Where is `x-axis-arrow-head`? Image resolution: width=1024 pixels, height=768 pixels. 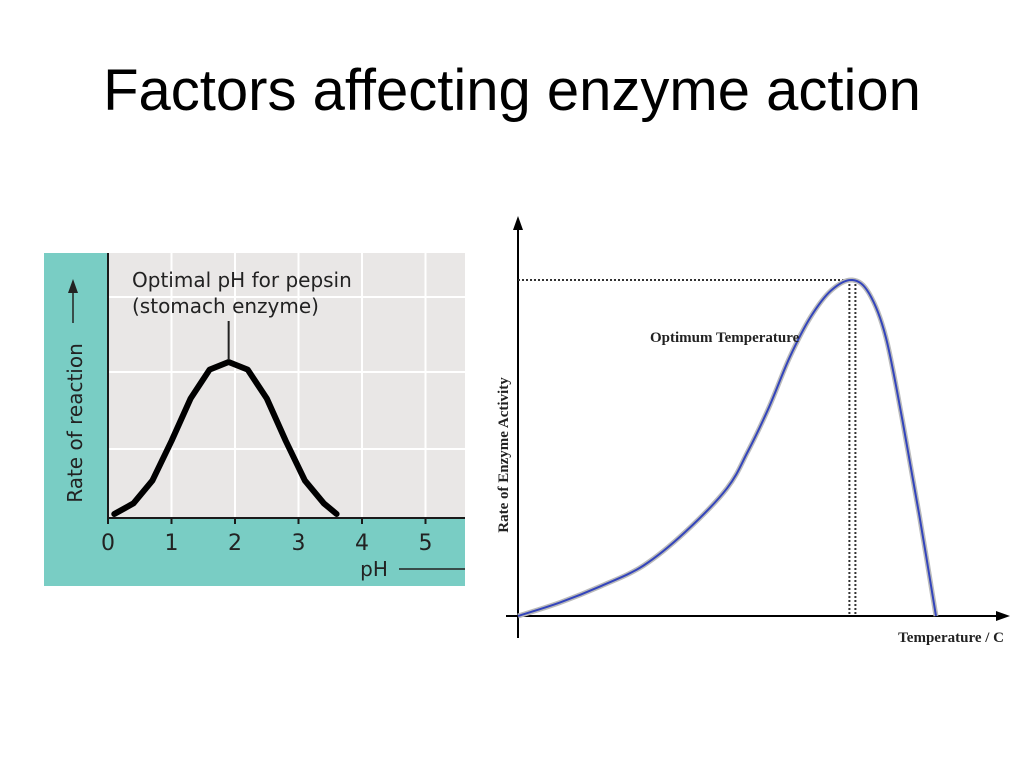 x-axis-arrow-head is located at coordinates (1003, 616).